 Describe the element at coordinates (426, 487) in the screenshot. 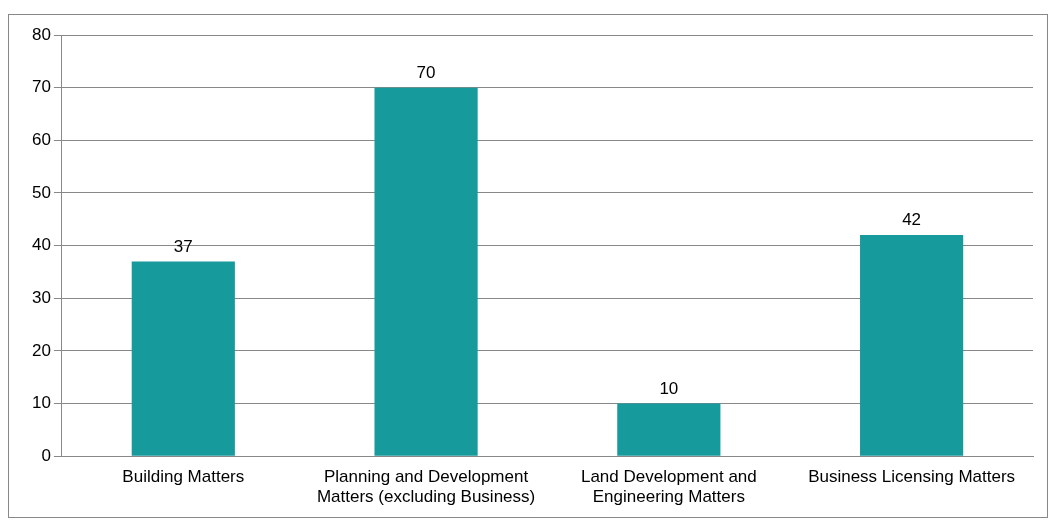

I see `x-tick-label: Planning and Development Matters (excluding Business)` at that location.